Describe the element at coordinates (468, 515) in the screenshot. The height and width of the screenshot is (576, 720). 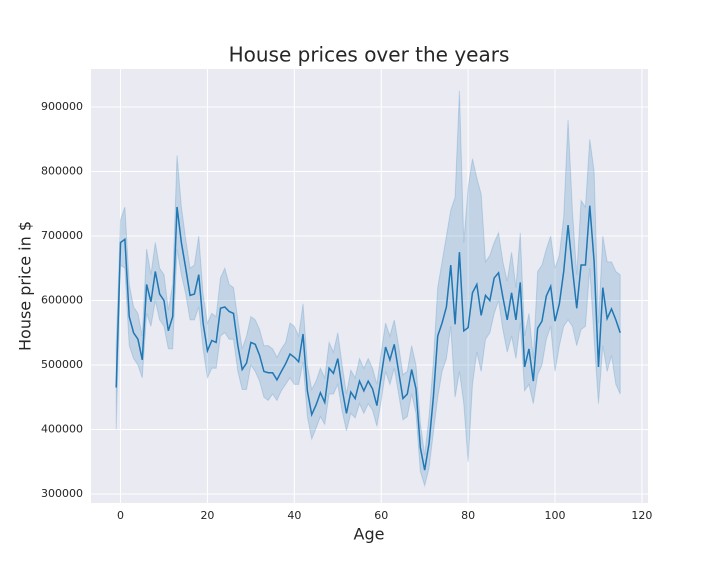
I see `x-tick-label: 80` at that location.